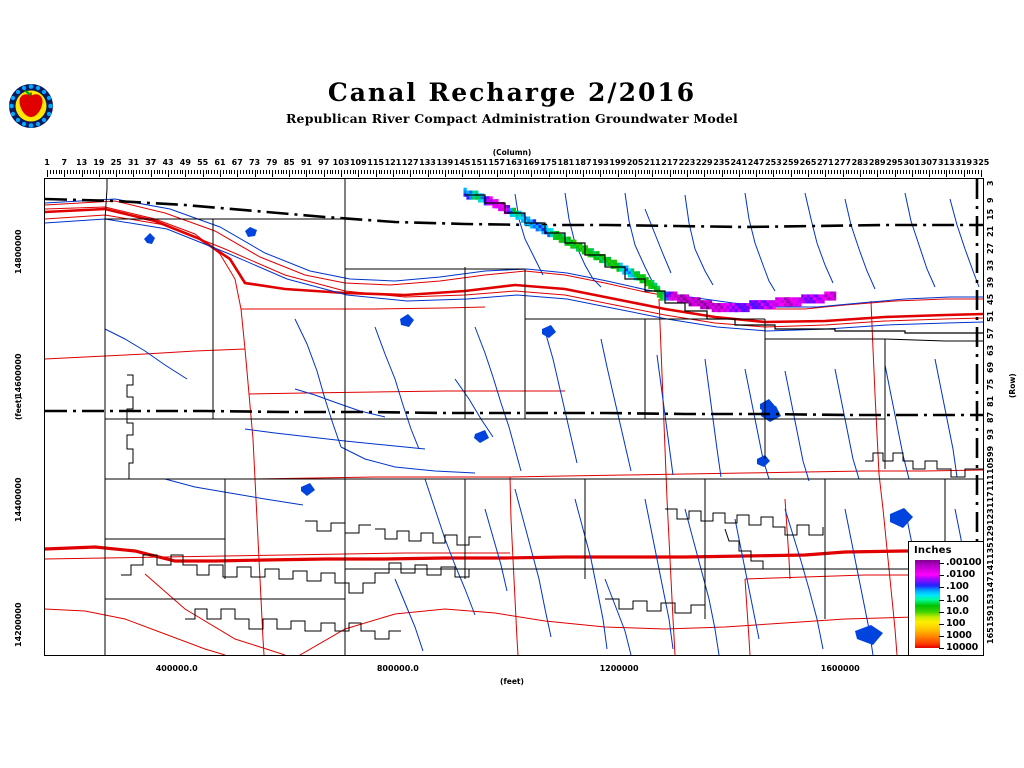 The height and width of the screenshot is (768, 1024). Describe the element at coordinates (990, 568) in the screenshot. I see `row-tick-label: 141` at that location.